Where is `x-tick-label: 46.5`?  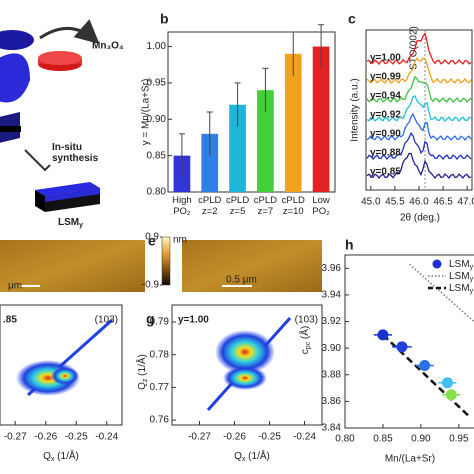
x-tick-label: 46.5 is located at coordinates (443, 202).